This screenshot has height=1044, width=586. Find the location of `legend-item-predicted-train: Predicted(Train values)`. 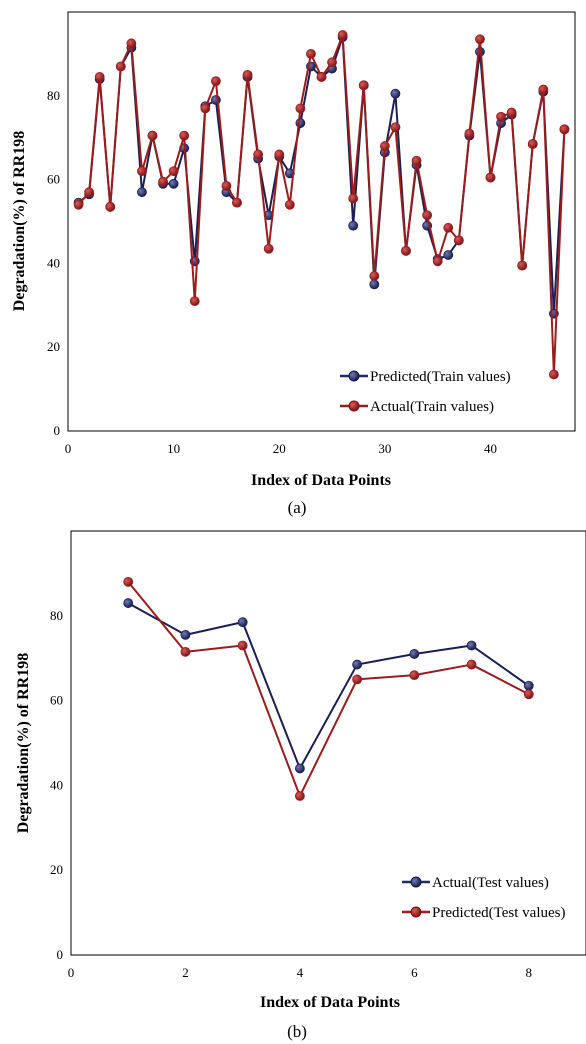

legend-item-predicted-train: Predicted(Train values) is located at coordinates (425, 377).